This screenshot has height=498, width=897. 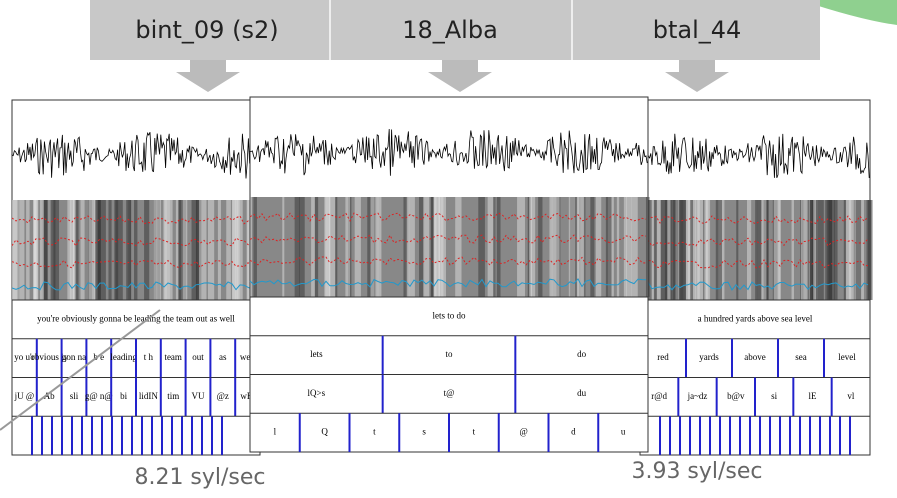 I want to click on tier-label: VU, so click(x=198, y=396).